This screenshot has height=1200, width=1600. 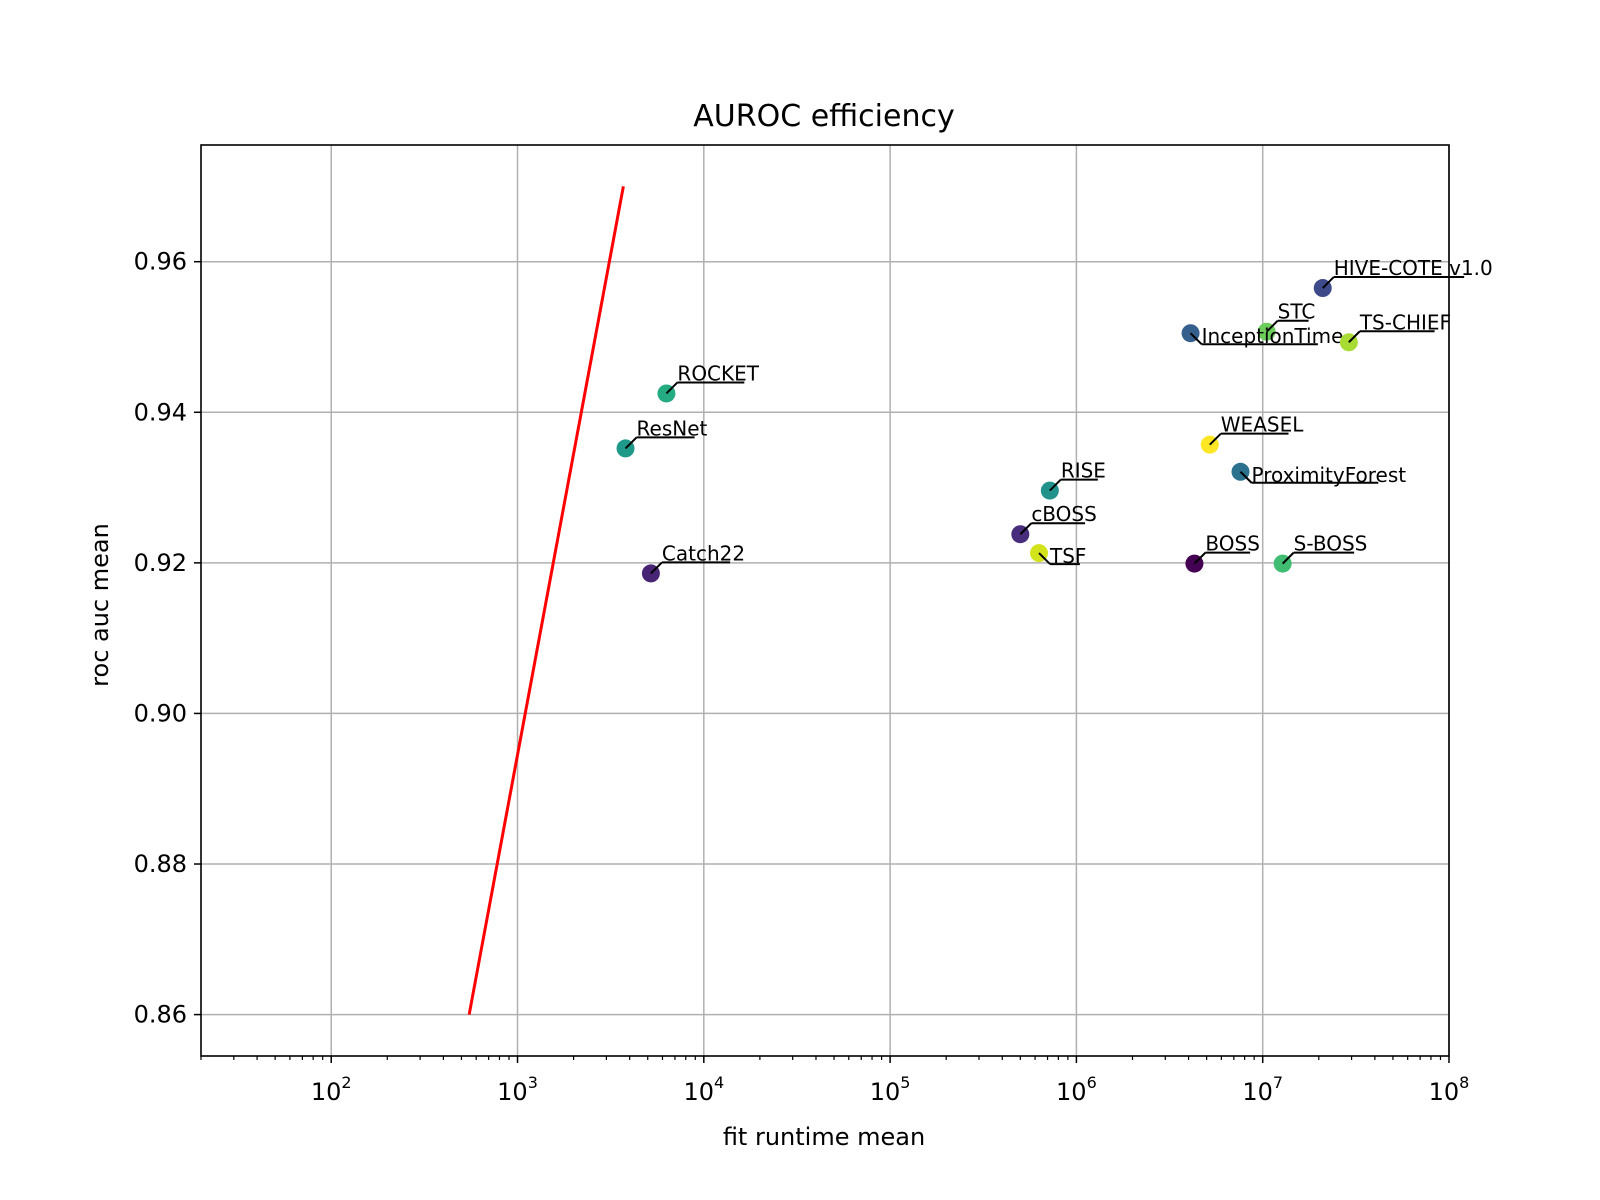 I want to click on point-label: TSF, so click(x=1067, y=556).